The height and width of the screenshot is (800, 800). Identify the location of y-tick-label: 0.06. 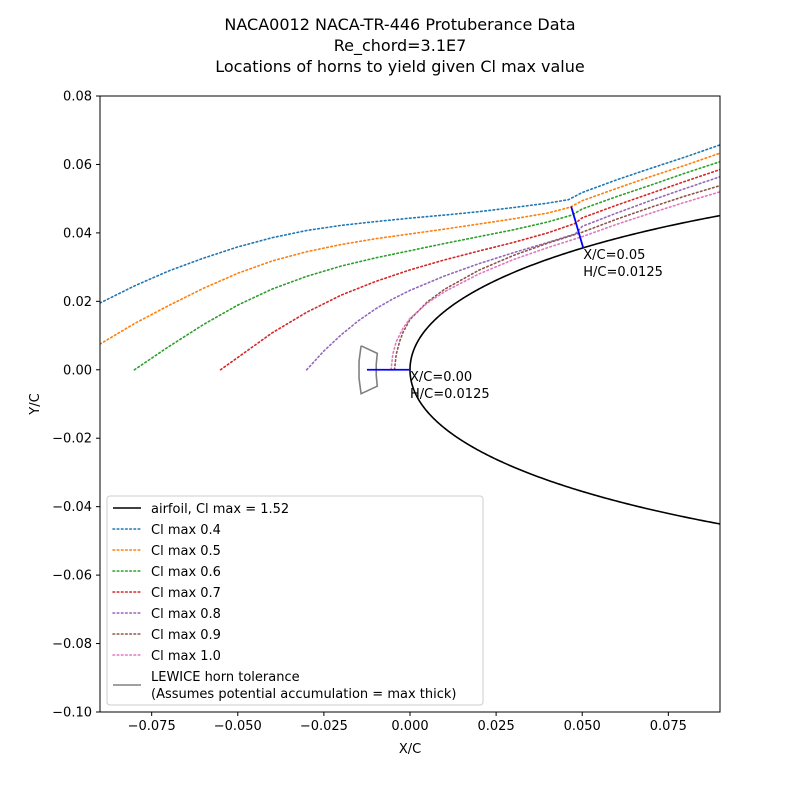
(77, 165).